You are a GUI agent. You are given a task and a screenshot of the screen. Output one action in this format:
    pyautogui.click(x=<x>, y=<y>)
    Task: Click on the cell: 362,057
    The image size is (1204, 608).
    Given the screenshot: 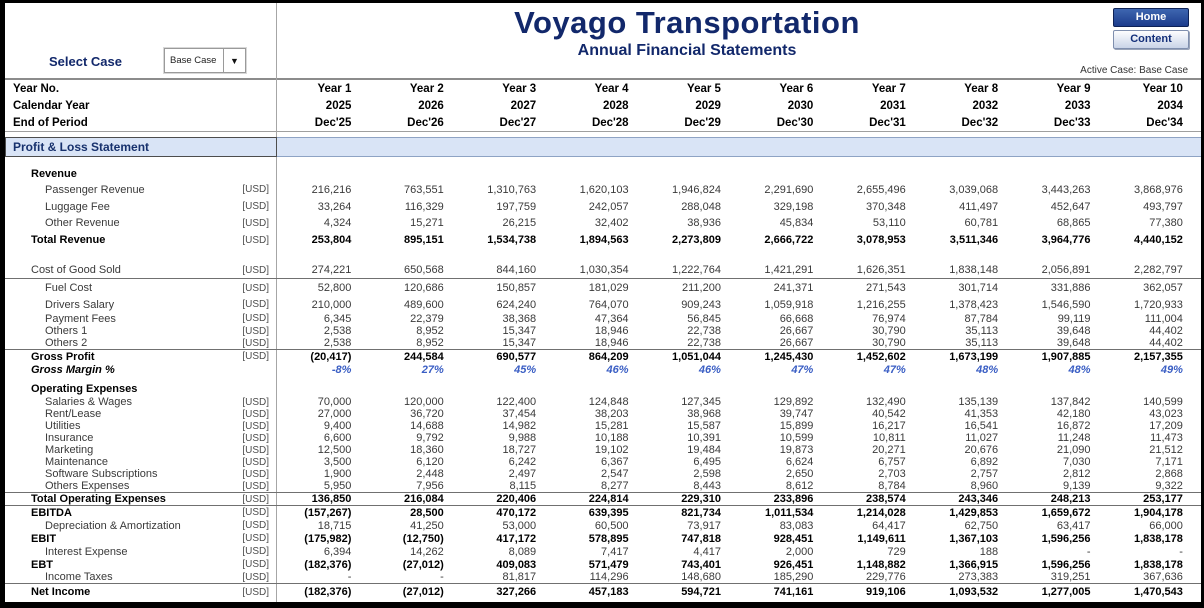 What is the action you would take?
    pyautogui.click(x=1163, y=288)
    